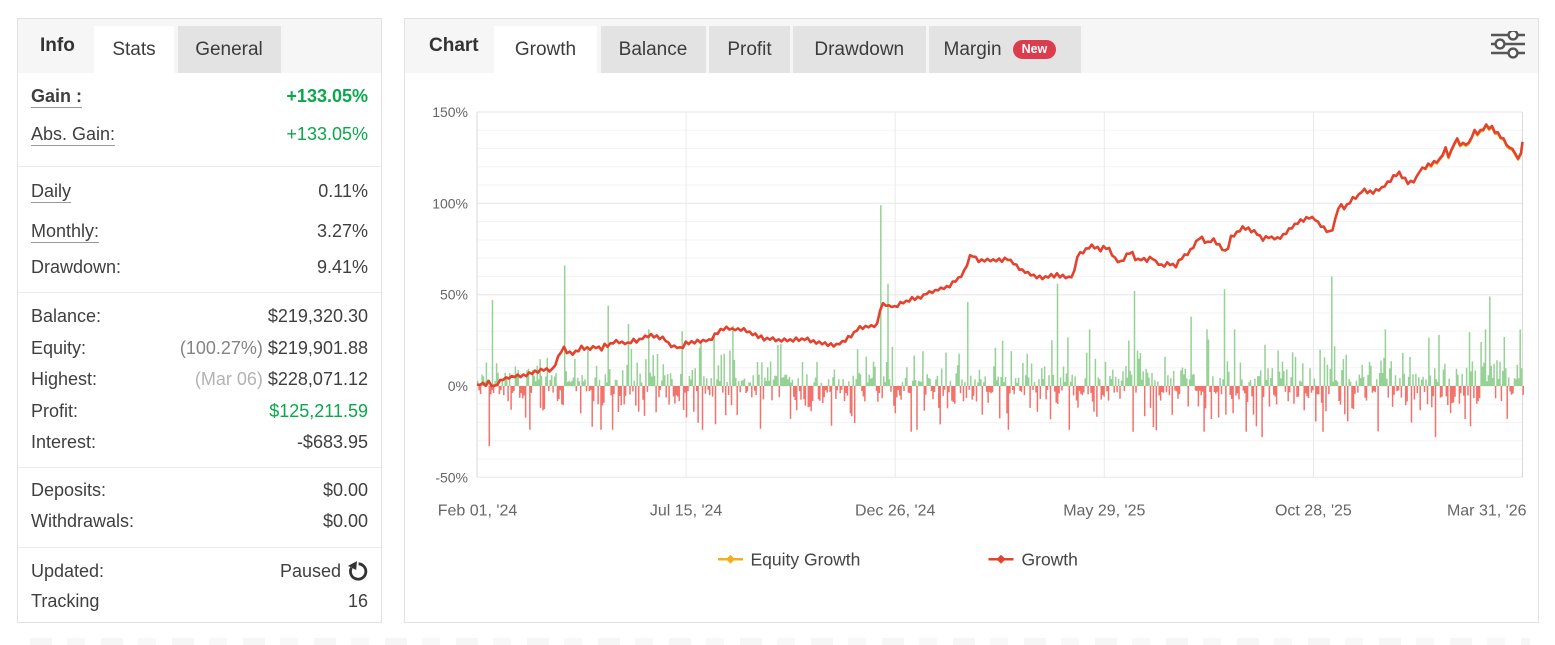 The height and width of the screenshot is (645, 1555). Describe the element at coordinates (457, 386) in the screenshot. I see `svg-text: 0%` at that location.